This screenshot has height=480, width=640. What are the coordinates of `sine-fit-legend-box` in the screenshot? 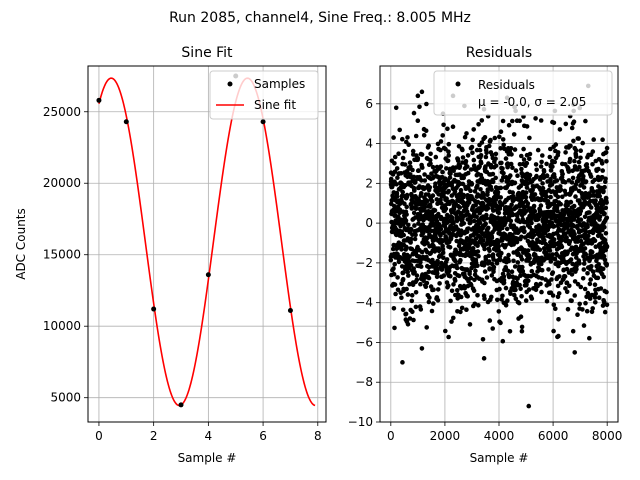 It's located at (264, 95).